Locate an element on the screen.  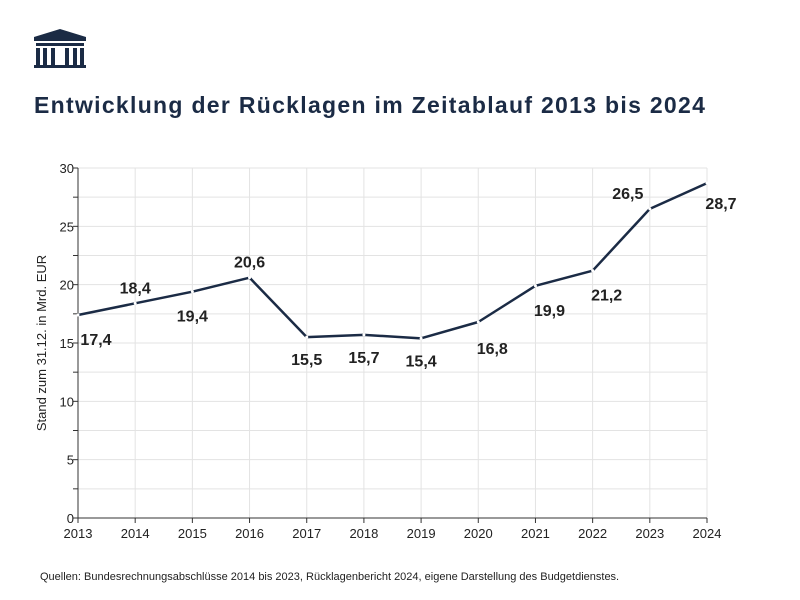
x-tick-label: 2013 is located at coordinates (78, 533).